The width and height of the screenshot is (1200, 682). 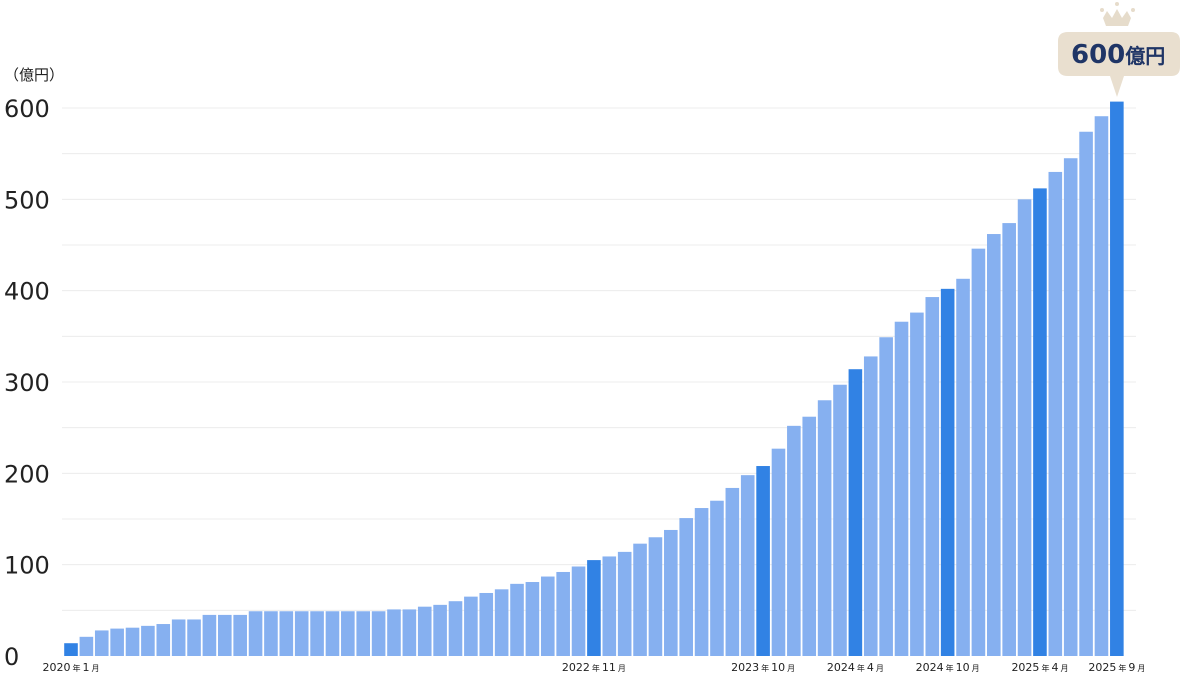 I want to click on x-tick-month: 4, so click(x=1054, y=667).